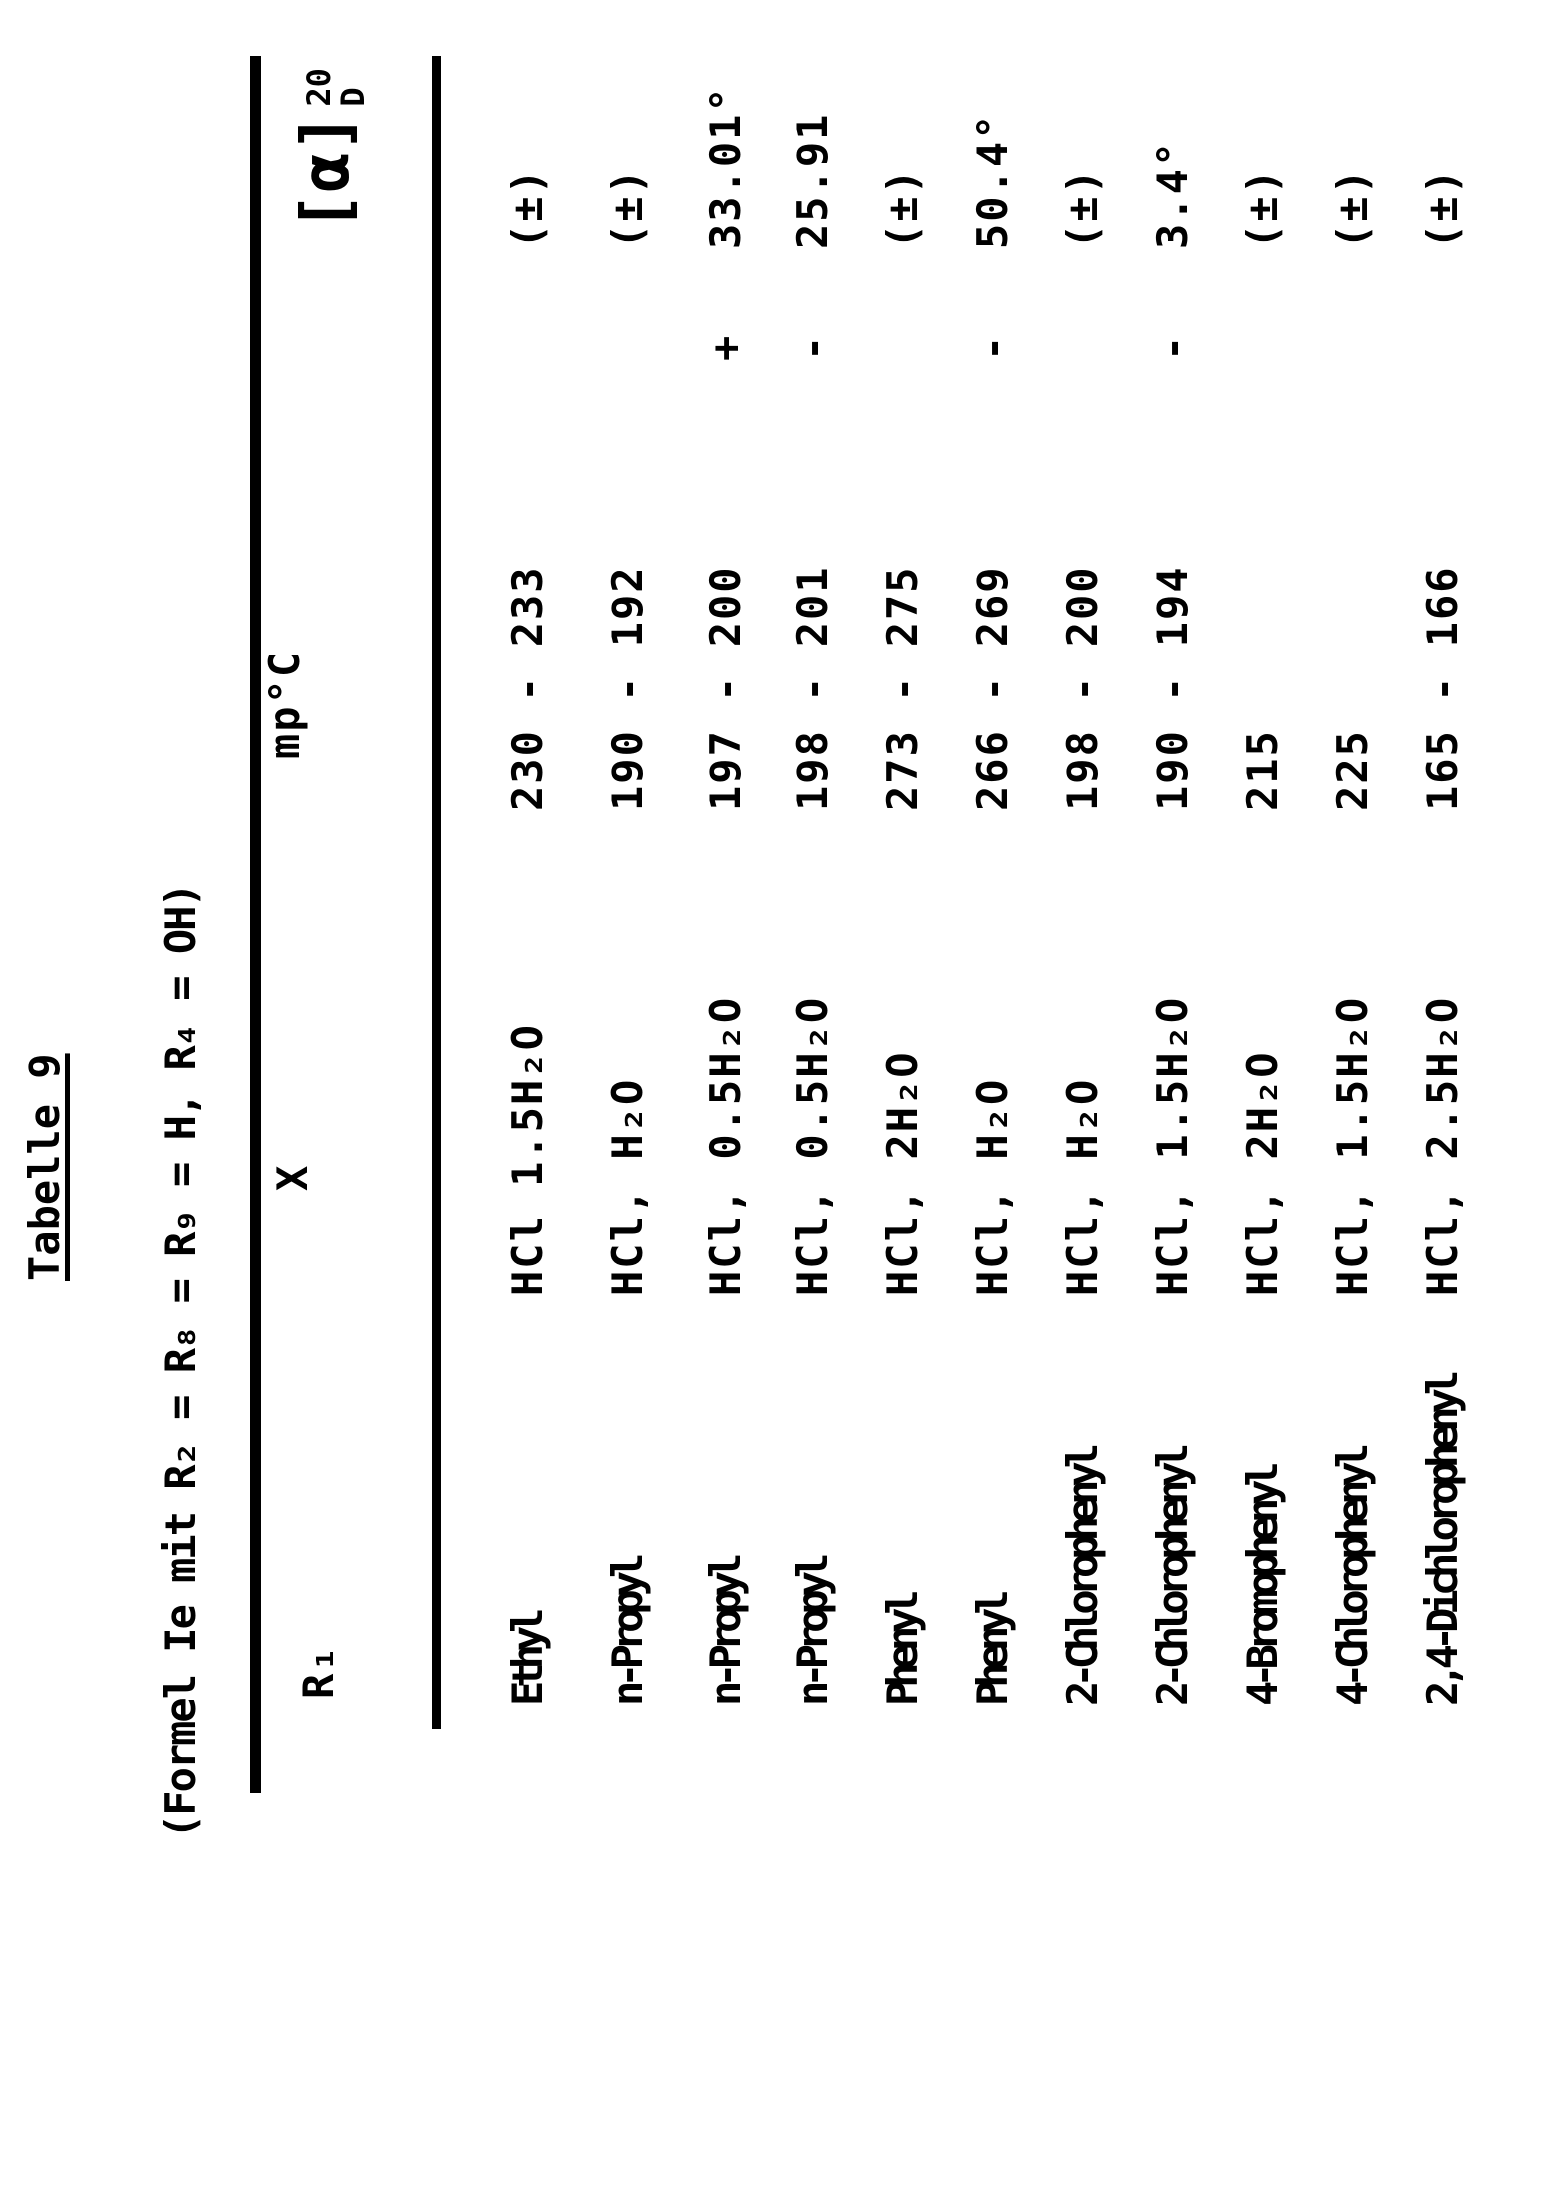  I want to click on cell-melting-point: 165 - 166, so click(1442, 688).